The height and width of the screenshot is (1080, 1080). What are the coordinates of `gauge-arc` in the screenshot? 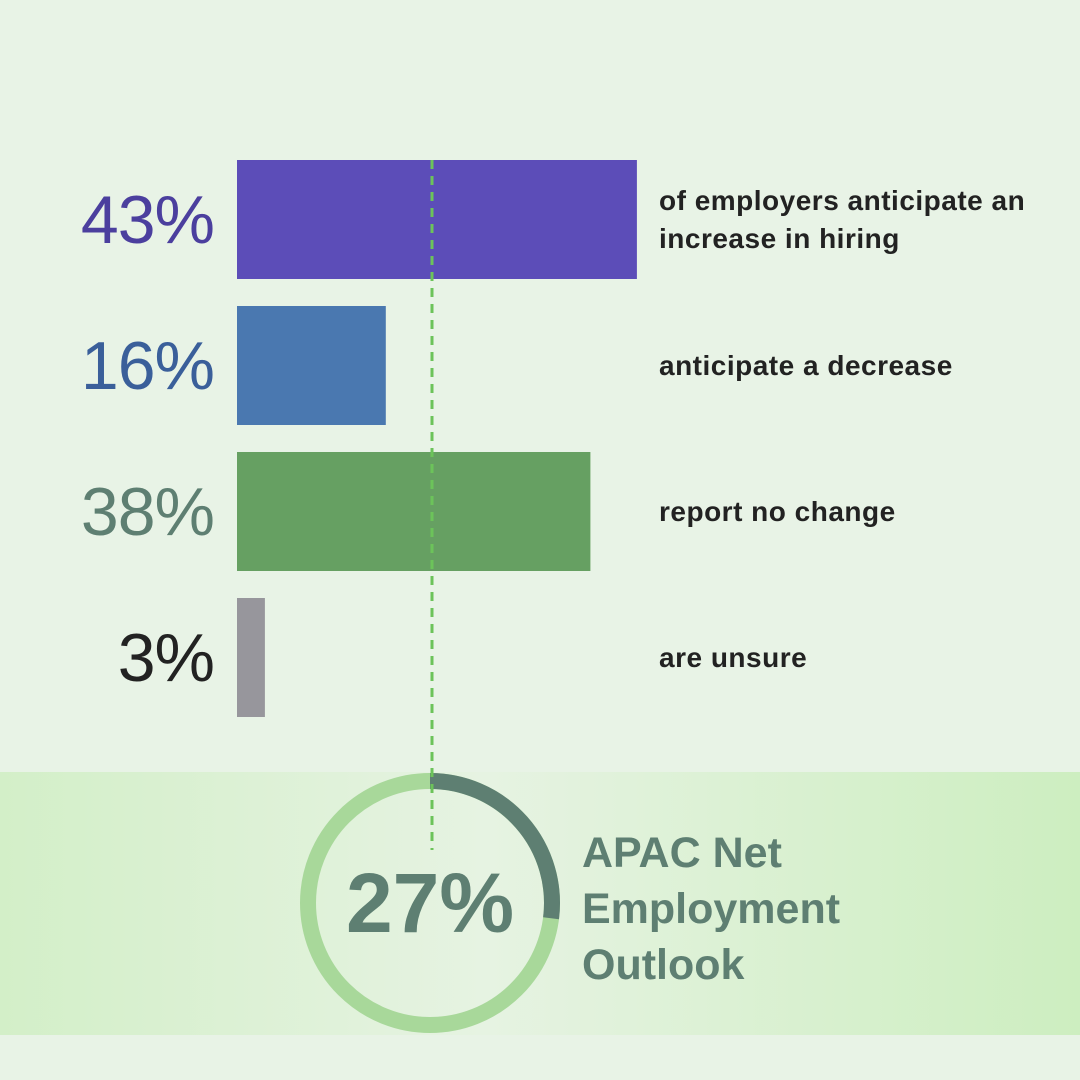 It's located at (494, 846).